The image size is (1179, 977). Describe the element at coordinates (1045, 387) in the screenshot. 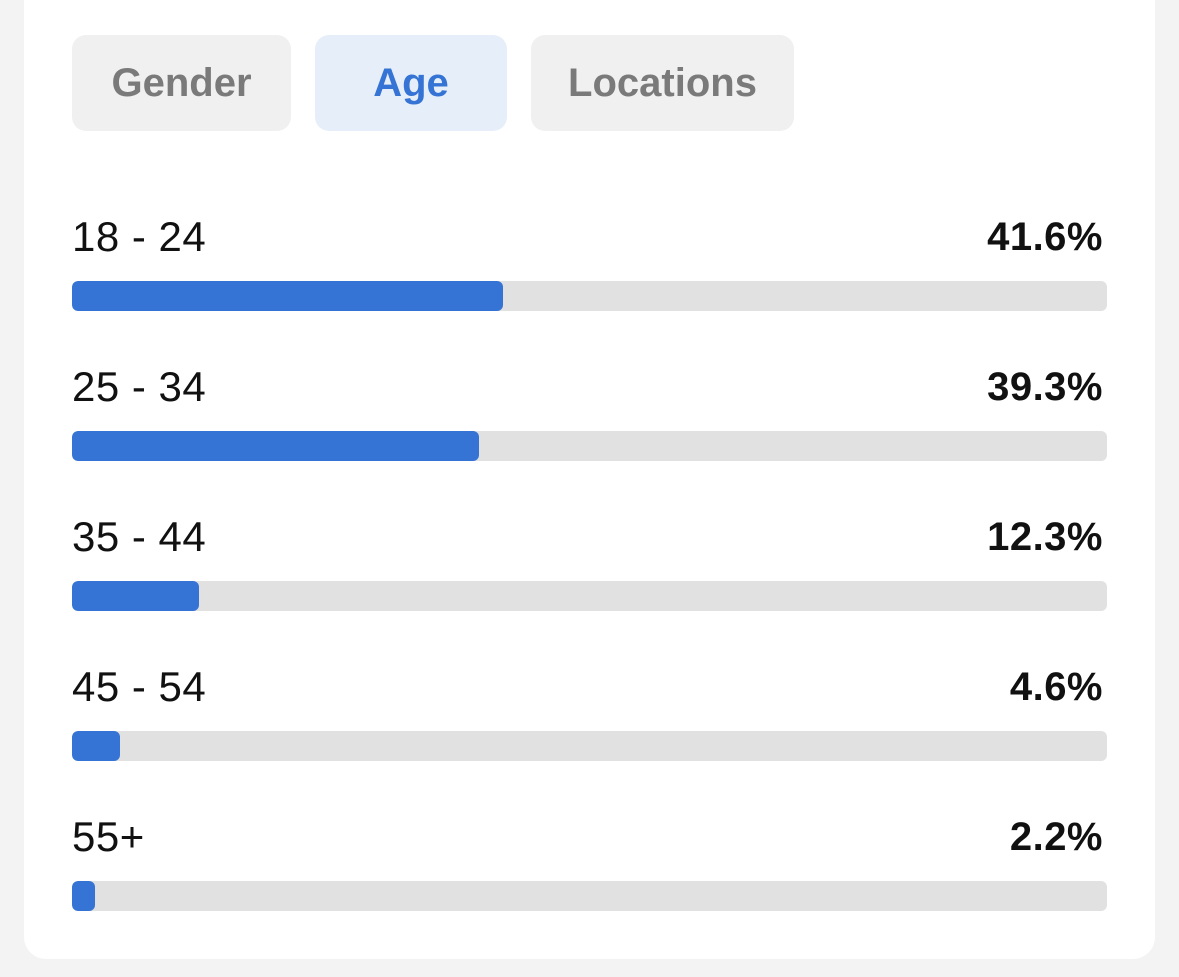

I see `age-percentage: 39.3%` at that location.